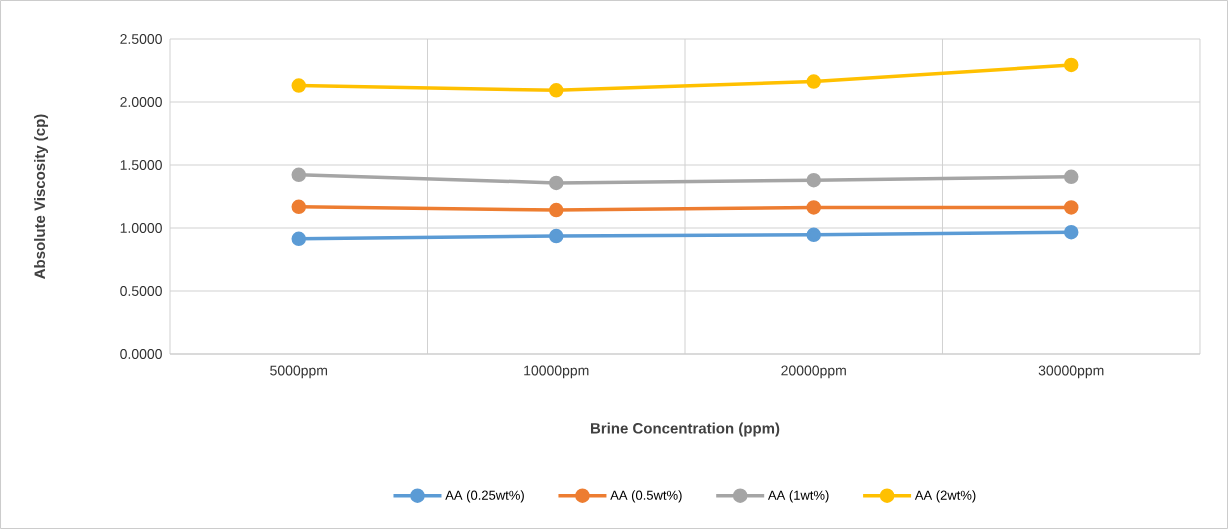  What do you see at coordinates (484, 496) in the screenshot?
I see `legend-label: AA (0.25wt%)` at bounding box center [484, 496].